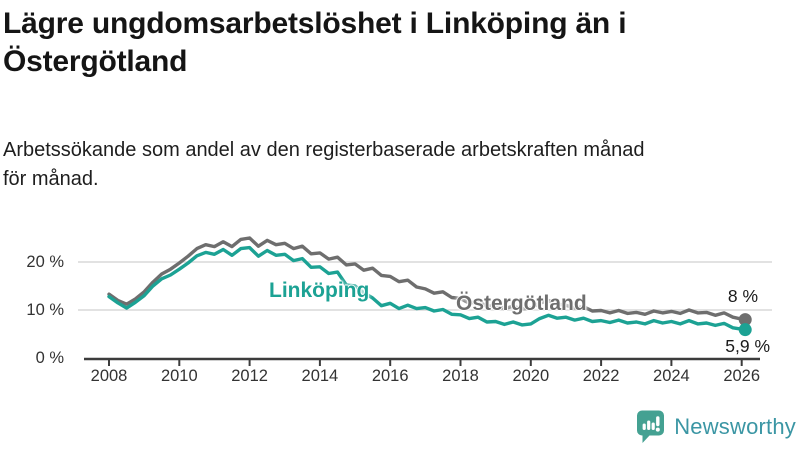 The image size is (800, 450). Describe the element at coordinates (179, 376) in the screenshot. I see `x-tick-label: 2010` at that location.